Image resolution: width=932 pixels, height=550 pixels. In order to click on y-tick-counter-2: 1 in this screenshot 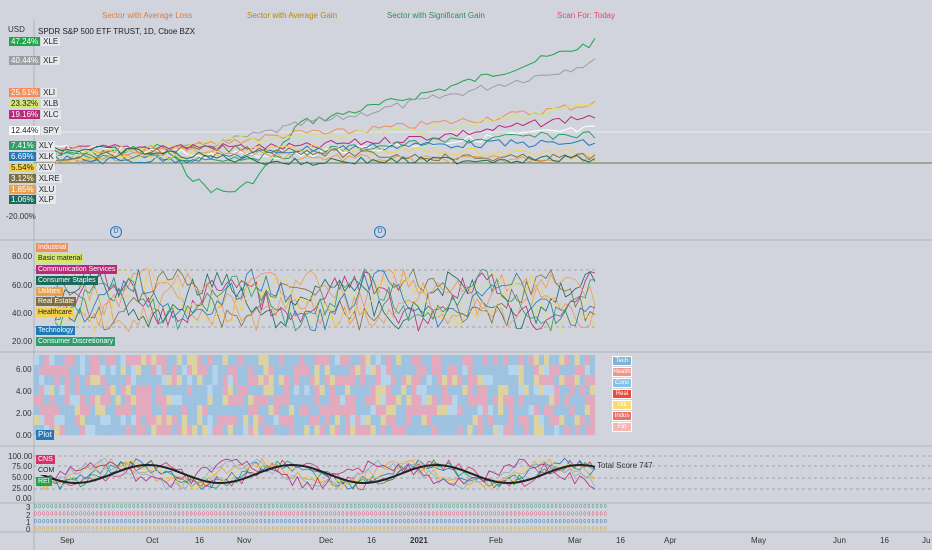, I will do `click(28, 522)`.